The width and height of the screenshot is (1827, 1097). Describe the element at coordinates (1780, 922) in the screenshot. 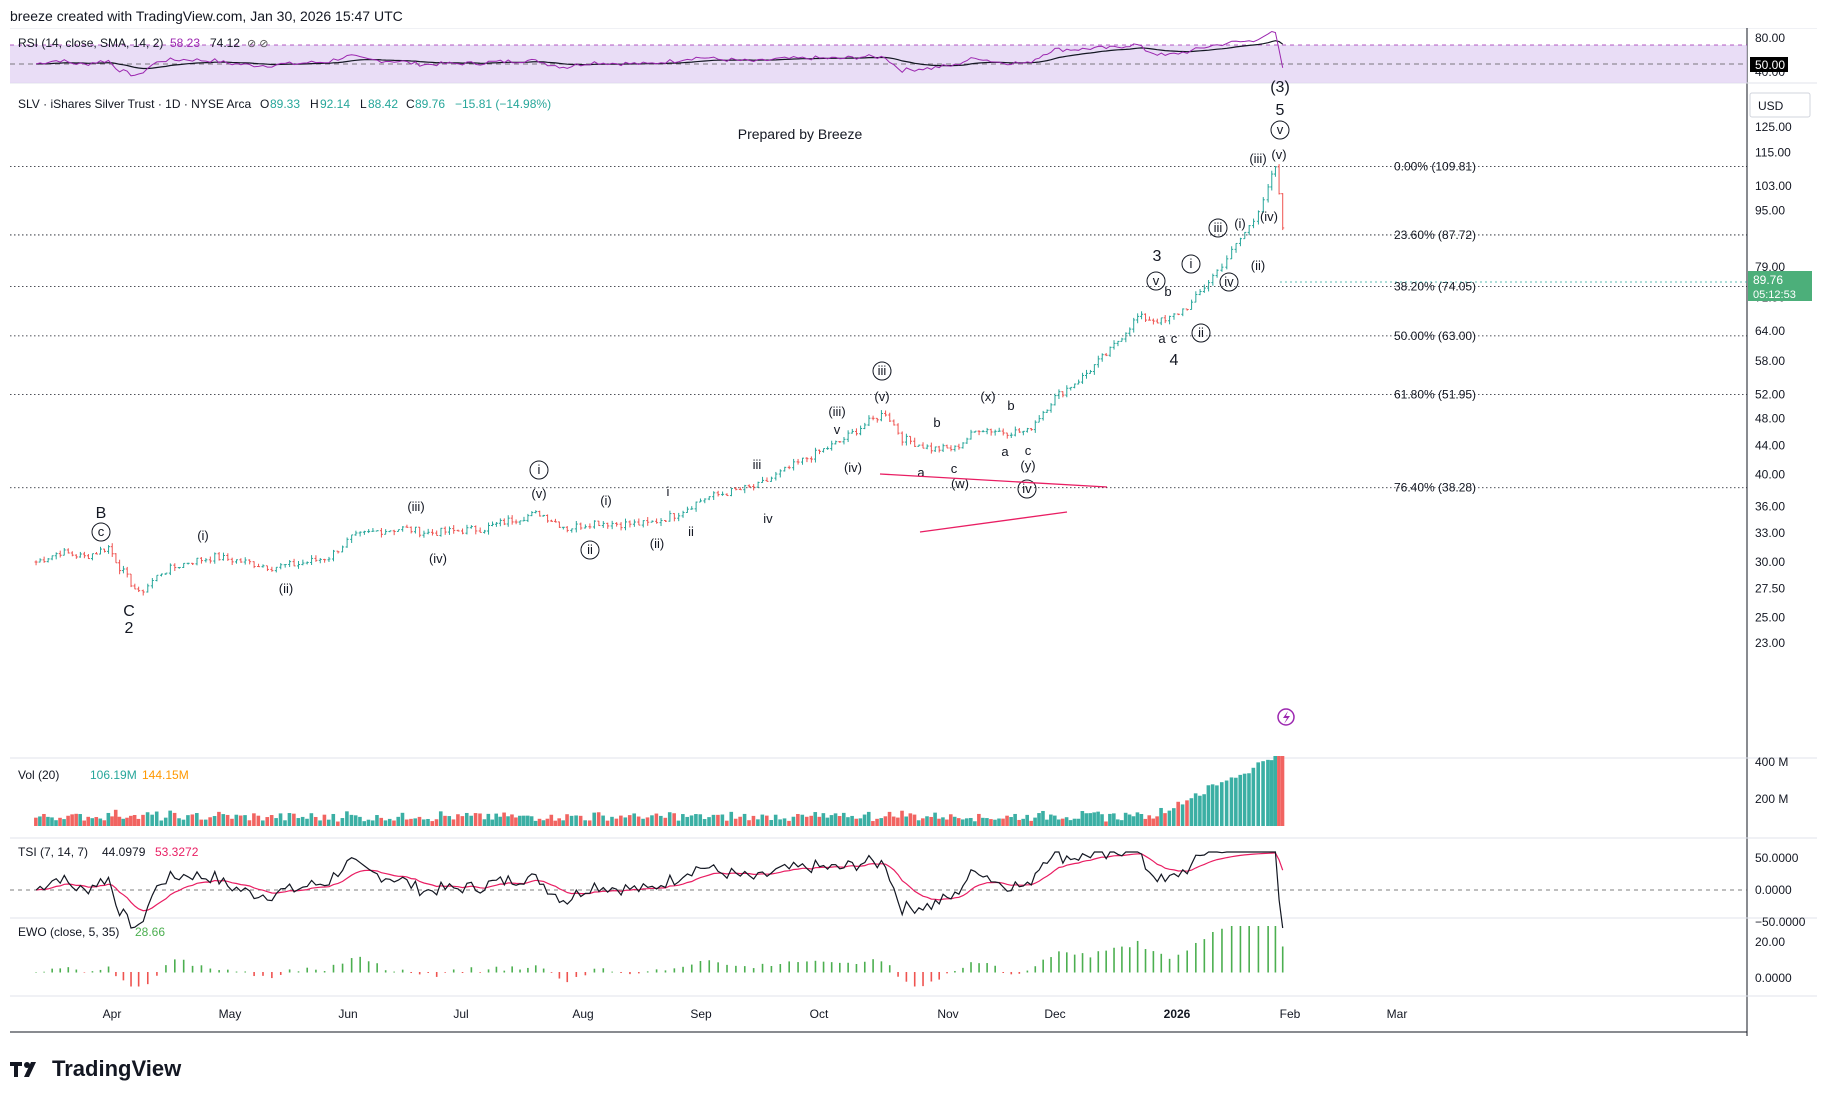

I see `tsi-tick-neg50: −50.0000` at that location.